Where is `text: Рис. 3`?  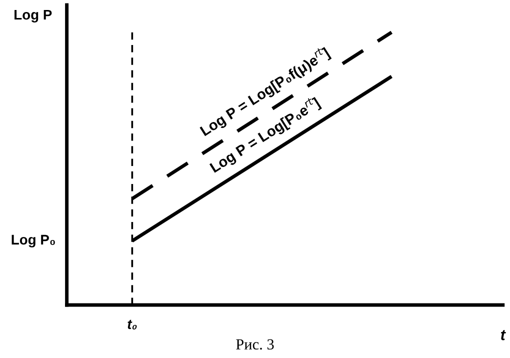
text: Рис. 3 is located at coordinates (255, 344).